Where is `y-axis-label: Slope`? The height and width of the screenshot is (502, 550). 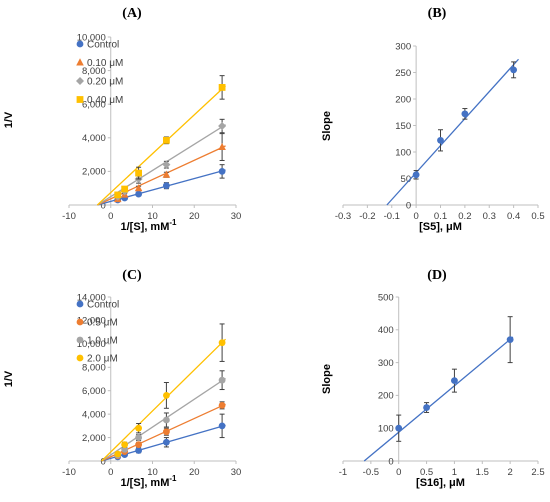 y-axis-label: Slope is located at coordinates (327, 126).